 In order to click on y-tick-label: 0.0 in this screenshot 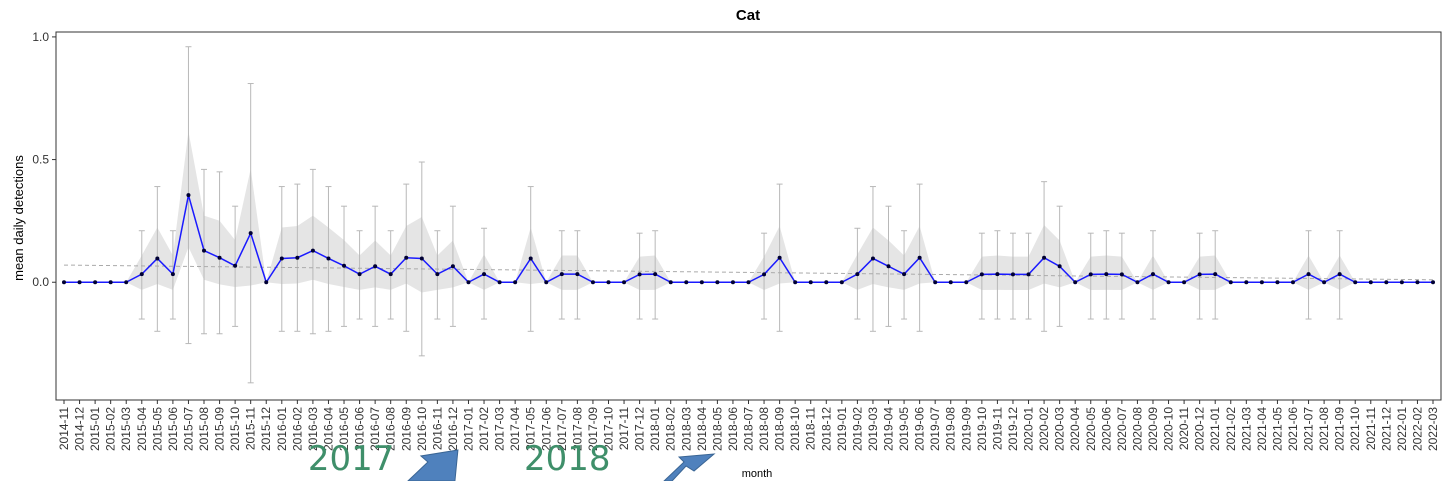, I will do `click(40, 282)`.